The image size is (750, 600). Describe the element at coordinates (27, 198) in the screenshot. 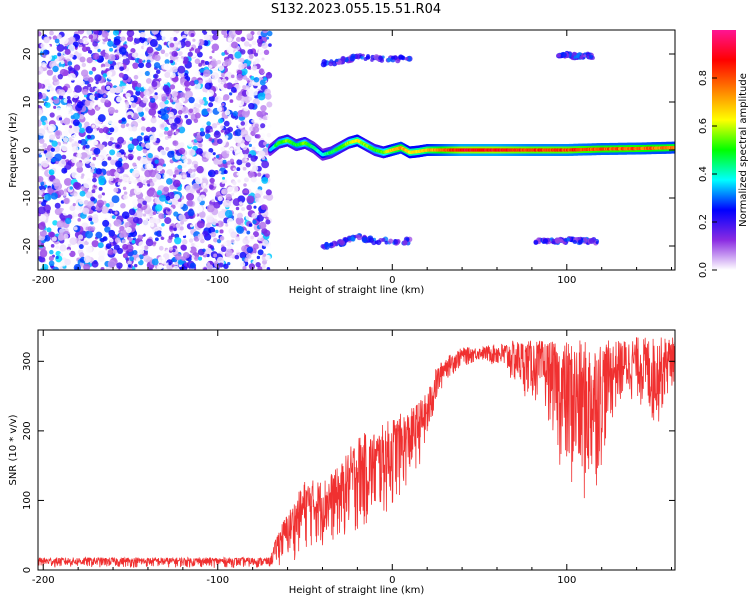

I see `spectrogram-ytick-label: -10` at that location.